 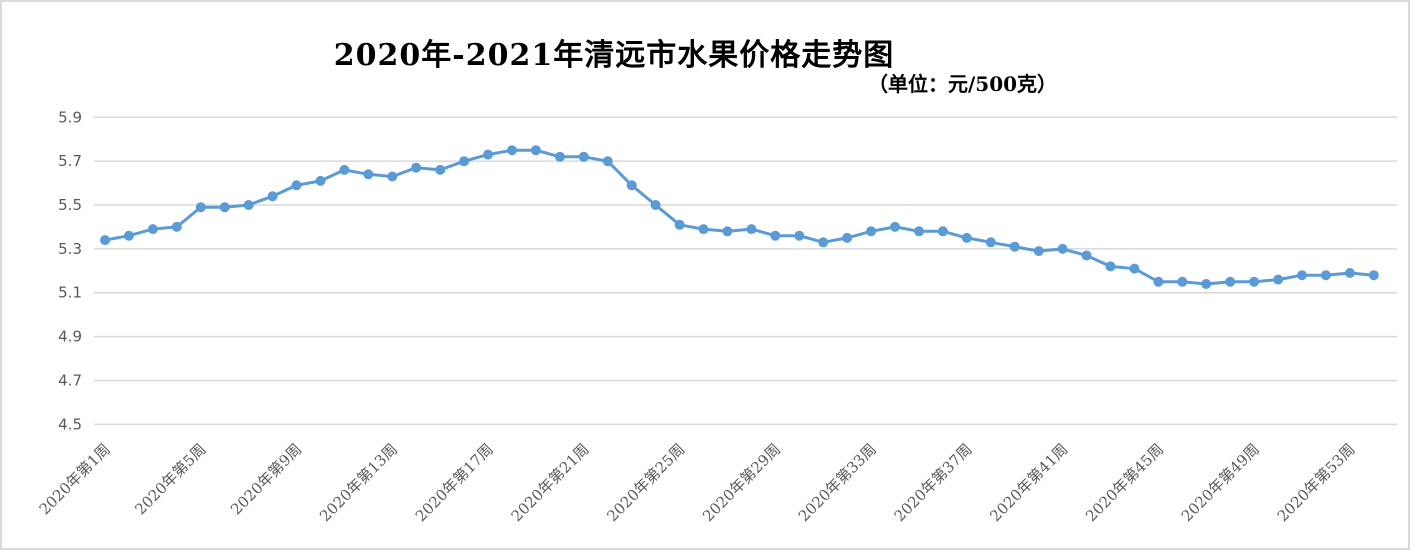 I want to click on chart-title: 2020年-2021年清远市水果价格走势图, so click(x=614, y=55).